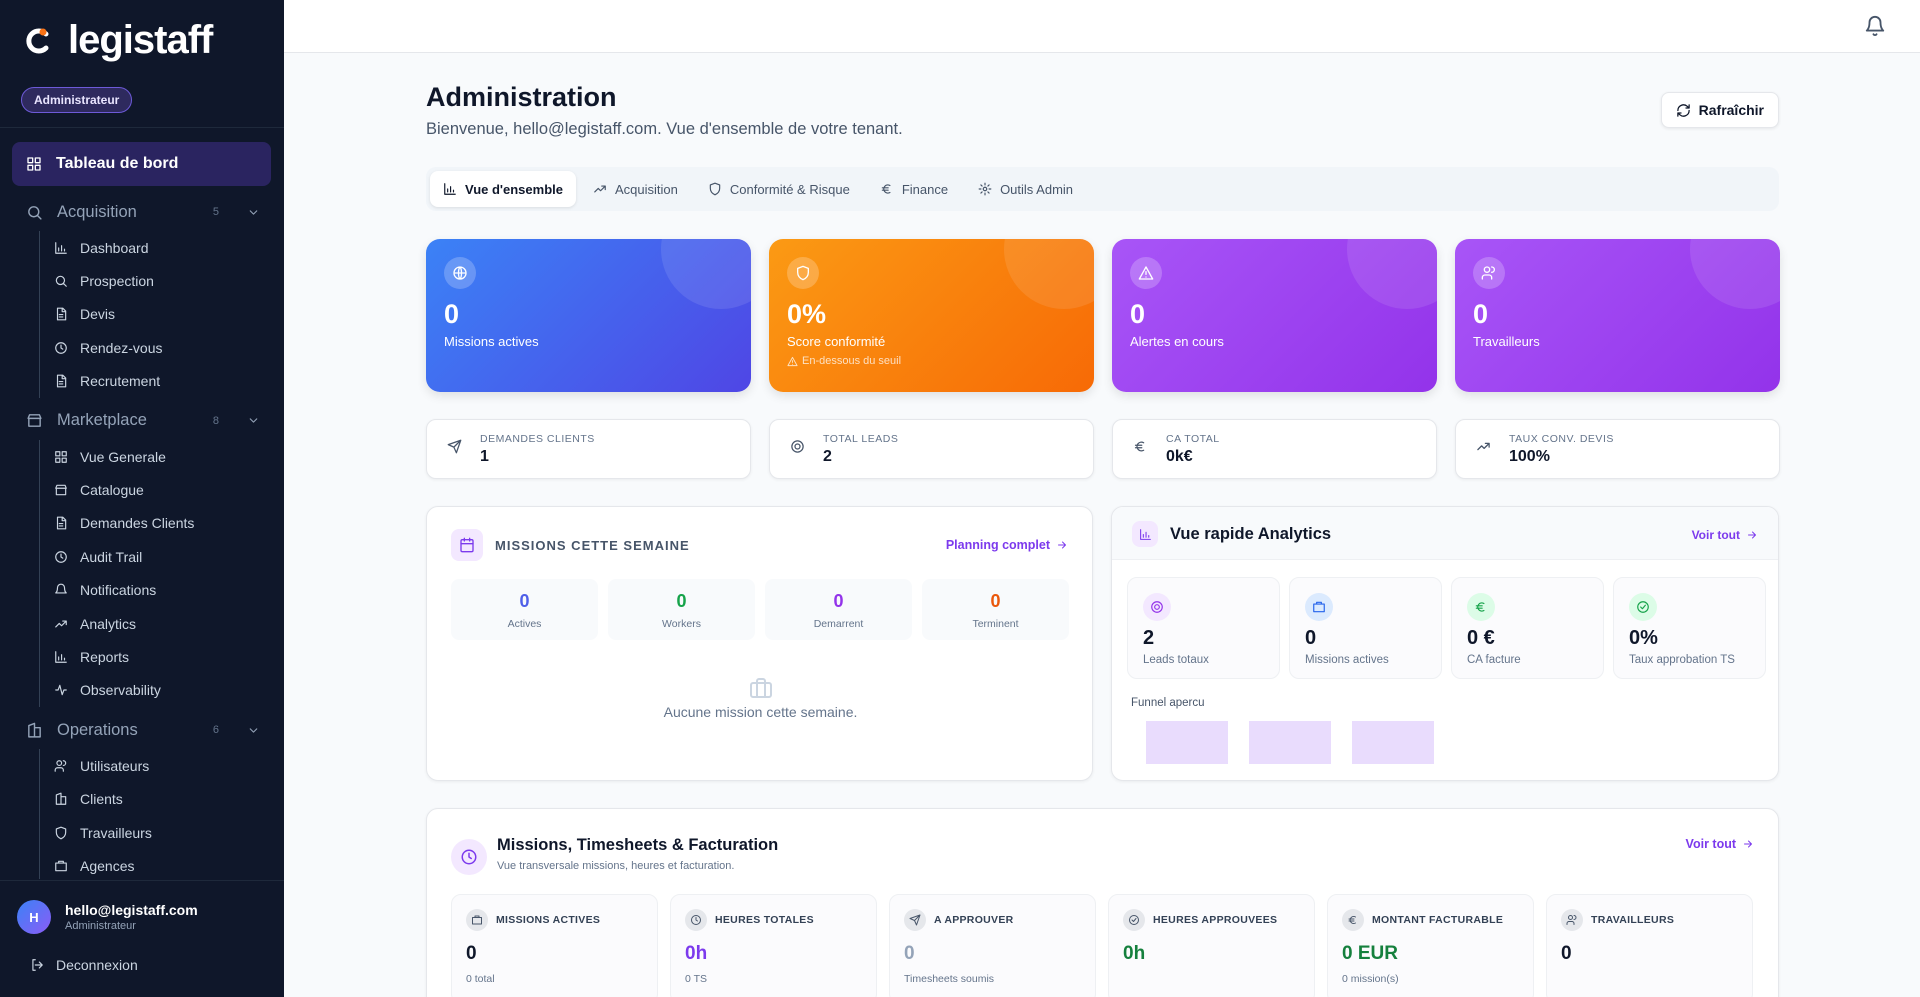 This screenshot has width=1920, height=997. I want to click on timesheet-note: Timesheets soumis, so click(949, 979).